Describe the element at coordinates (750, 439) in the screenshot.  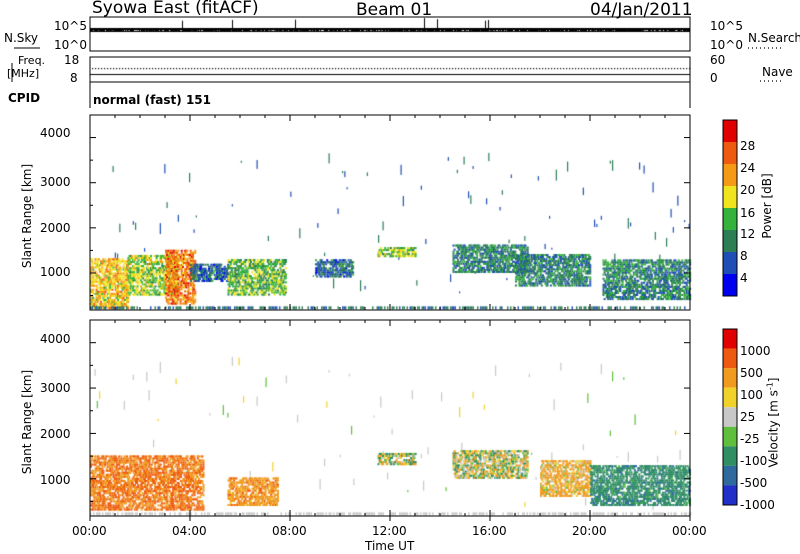
I see `velocity-cbar-tick-neg25: -25` at that location.